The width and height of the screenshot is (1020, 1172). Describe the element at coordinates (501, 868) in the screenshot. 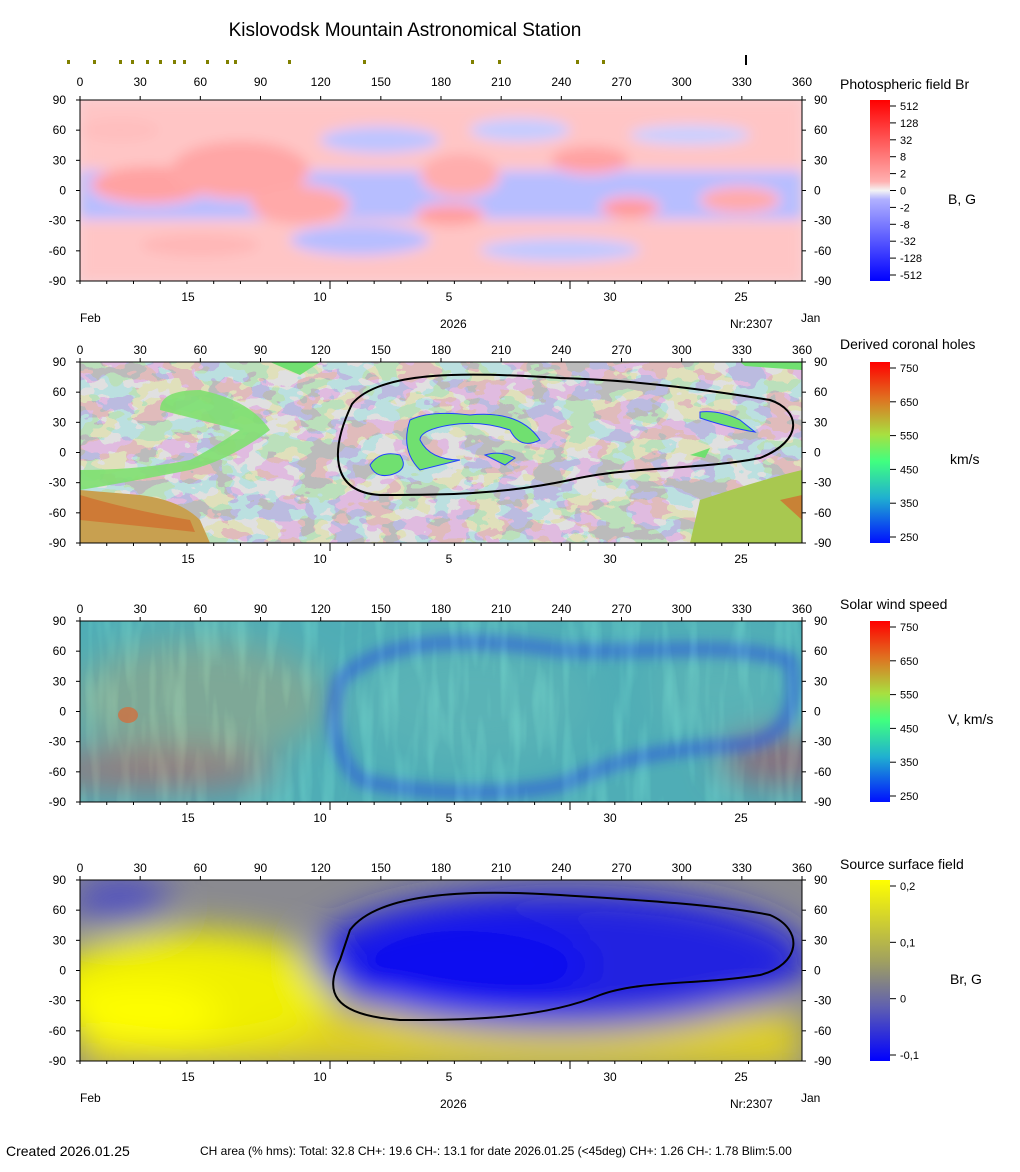

I see `lon-tick-label: 210` at that location.